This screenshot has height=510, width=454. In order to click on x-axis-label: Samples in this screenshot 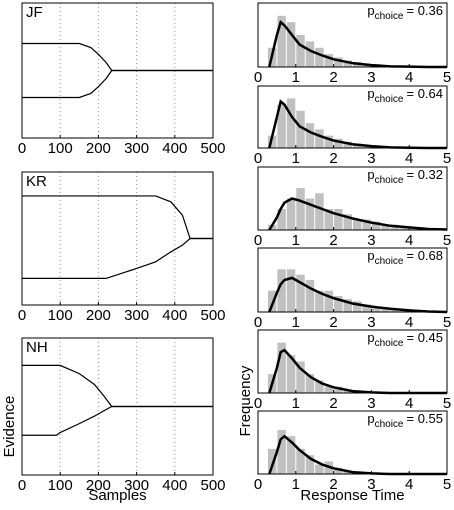, I will do `click(117, 495)`.